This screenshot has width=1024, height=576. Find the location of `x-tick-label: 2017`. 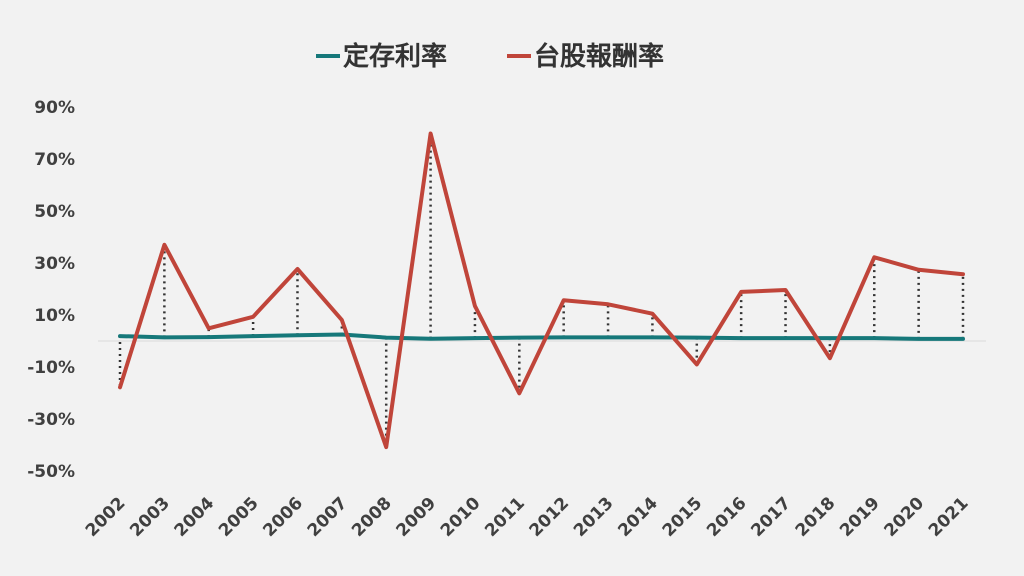

x-tick-label: 2017 is located at coordinates (771, 517).